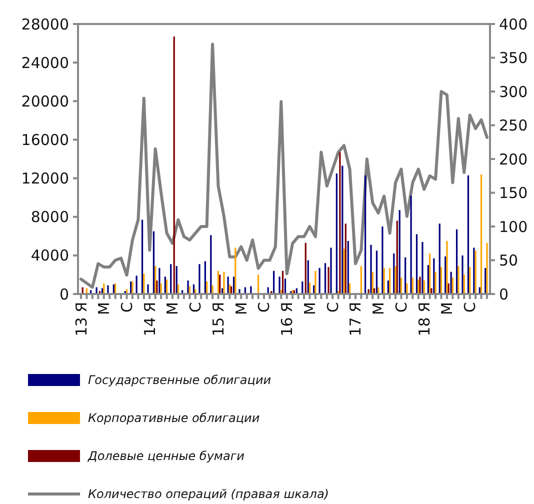  I want to click on y2-tick-label: 150, so click(513, 193).